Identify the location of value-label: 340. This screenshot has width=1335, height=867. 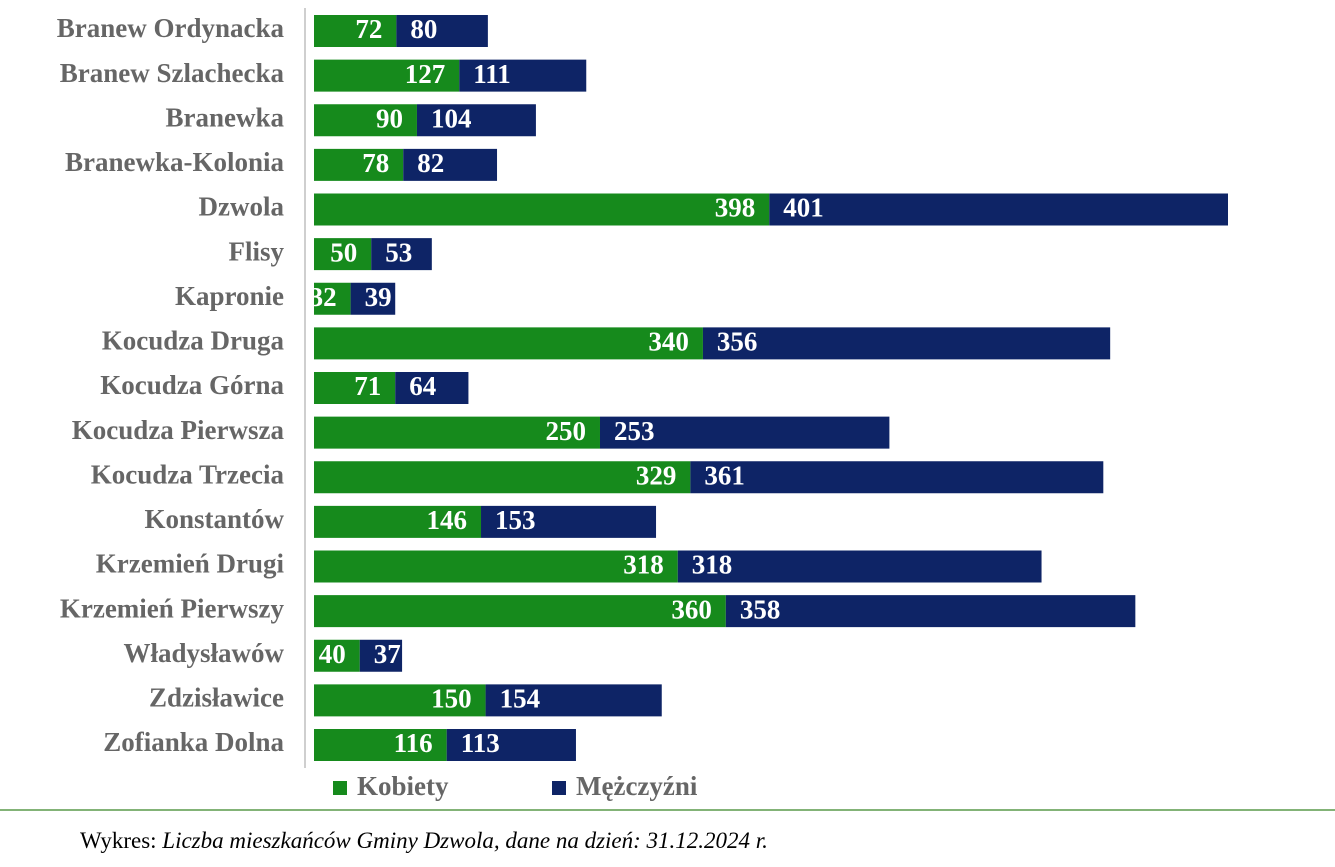
(668, 342).